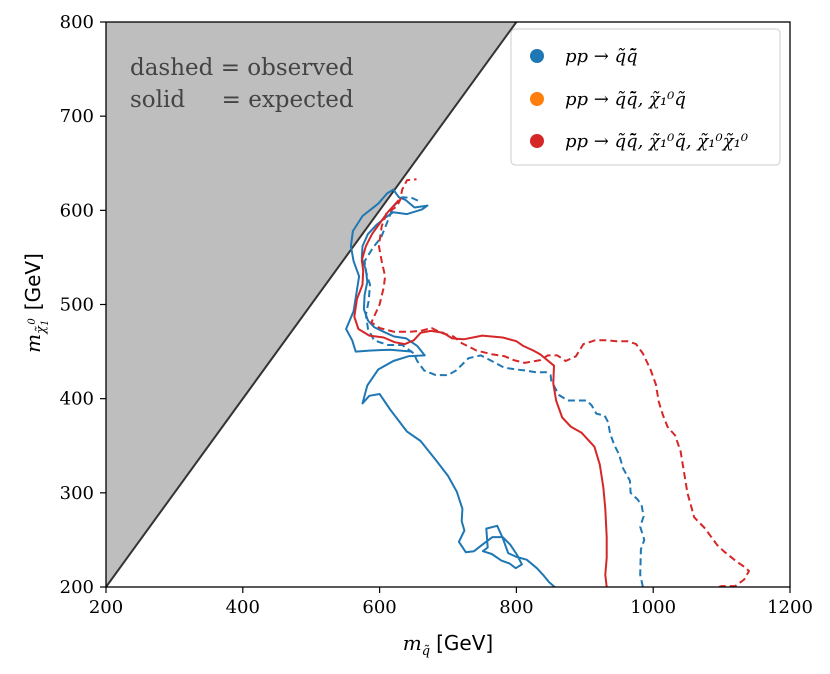  Describe the element at coordinates (243, 607) in the screenshot. I see `x-tick-label-400: 400` at that location.